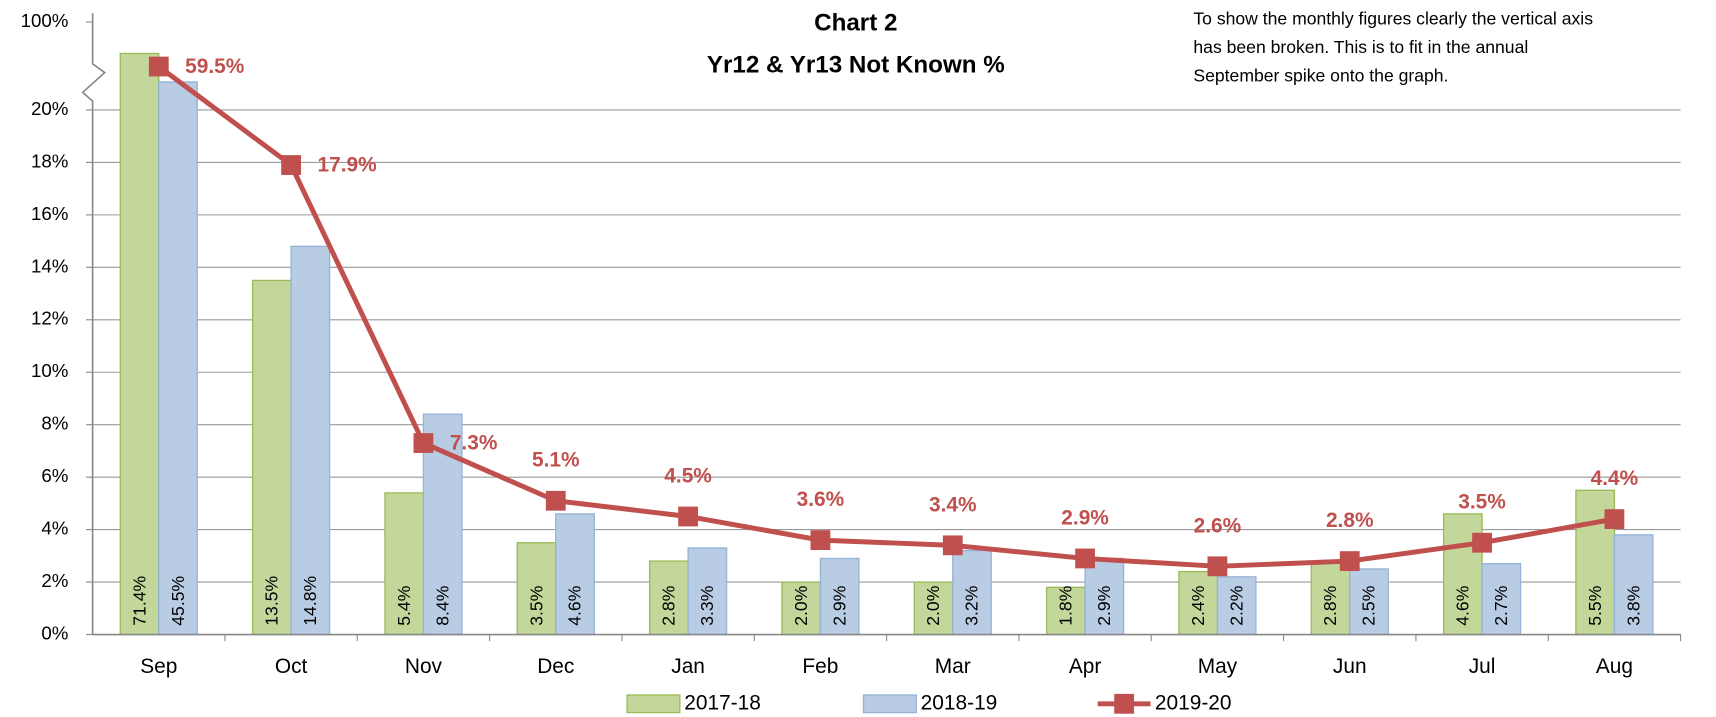 This screenshot has height=717, width=1716. I want to click on bar-value-label: 2.2%, so click(1236, 606).